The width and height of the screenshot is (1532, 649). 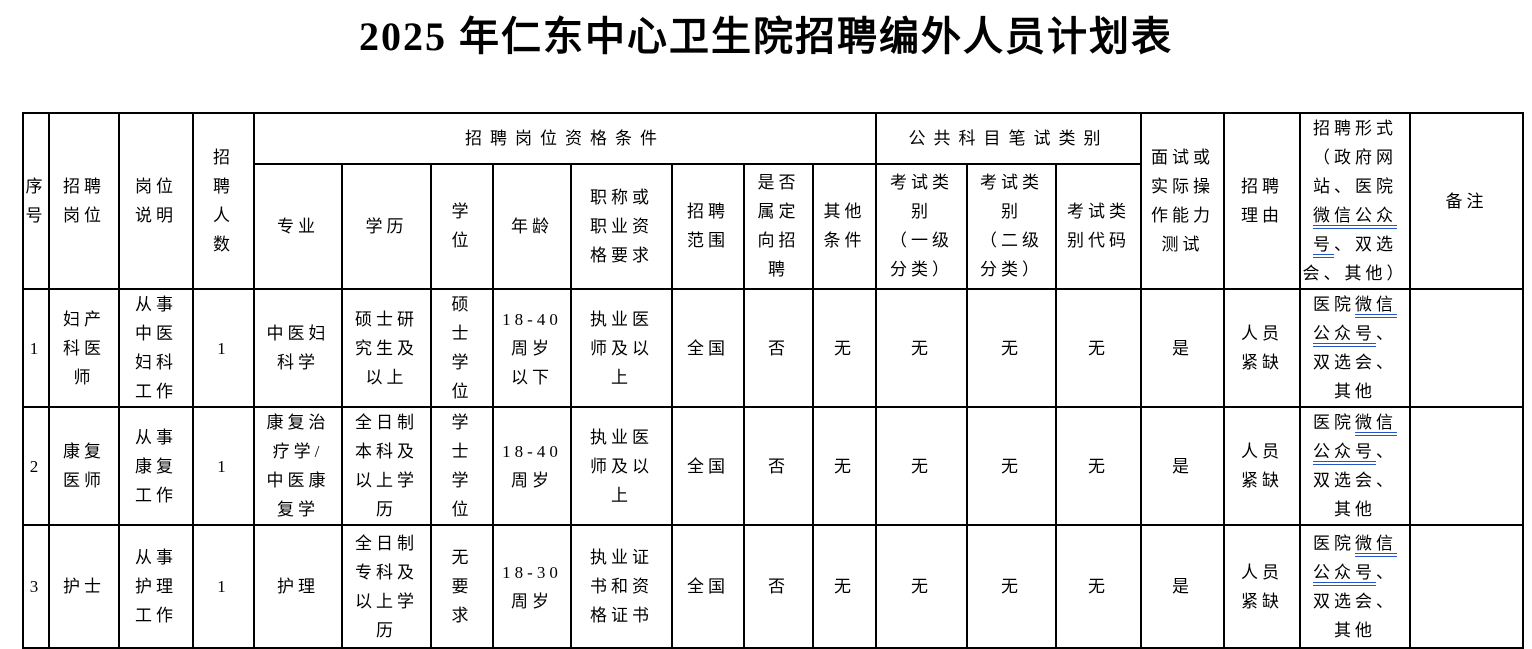 I want to click on cell-degree: 硕 士 学 位, so click(x=462, y=348).